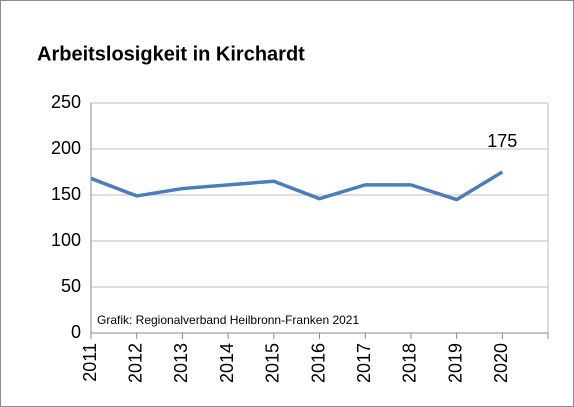 This screenshot has width=574, height=407. I want to click on x-tick-label: 2016, so click(318, 363).